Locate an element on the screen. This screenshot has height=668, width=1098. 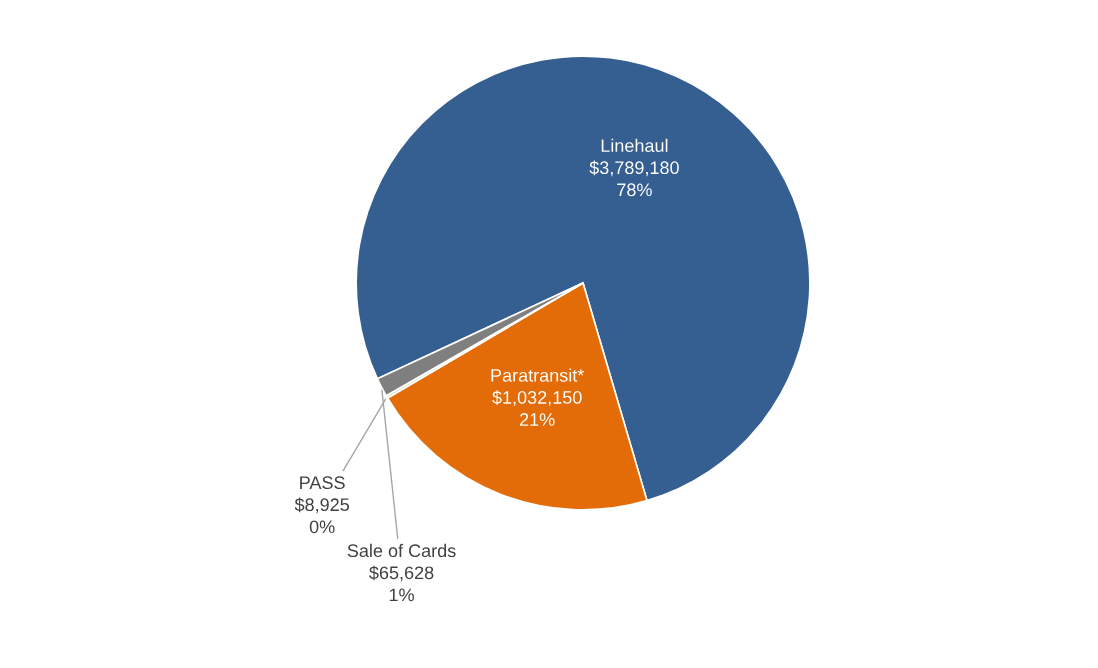
slice-label: PASS is located at coordinates (322, 483).